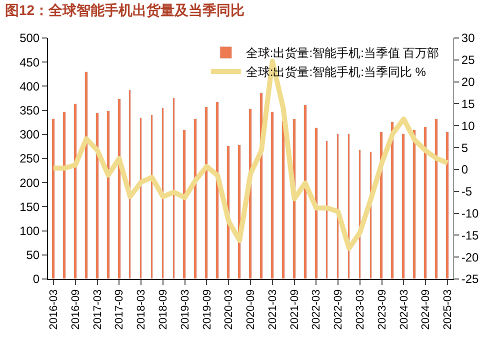 This screenshot has width=503, height=341. What do you see at coordinates (36, 279) in the screenshot?
I see `y-tick-label: 0` at bounding box center [36, 279].